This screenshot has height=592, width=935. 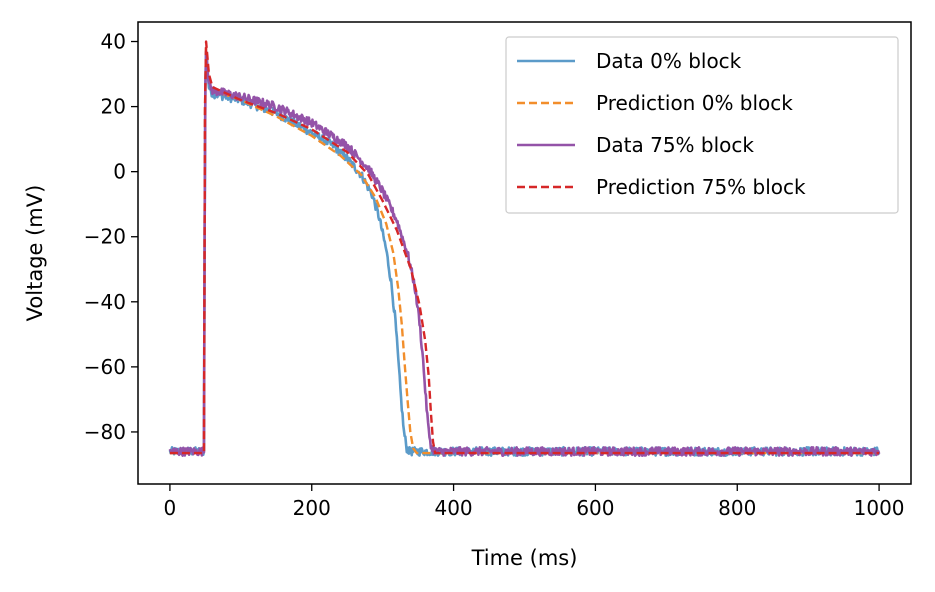 What do you see at coordinates (170, 508) in the screenshot?
I see `x-tick-label: 0` at bounding box center [170, 508].